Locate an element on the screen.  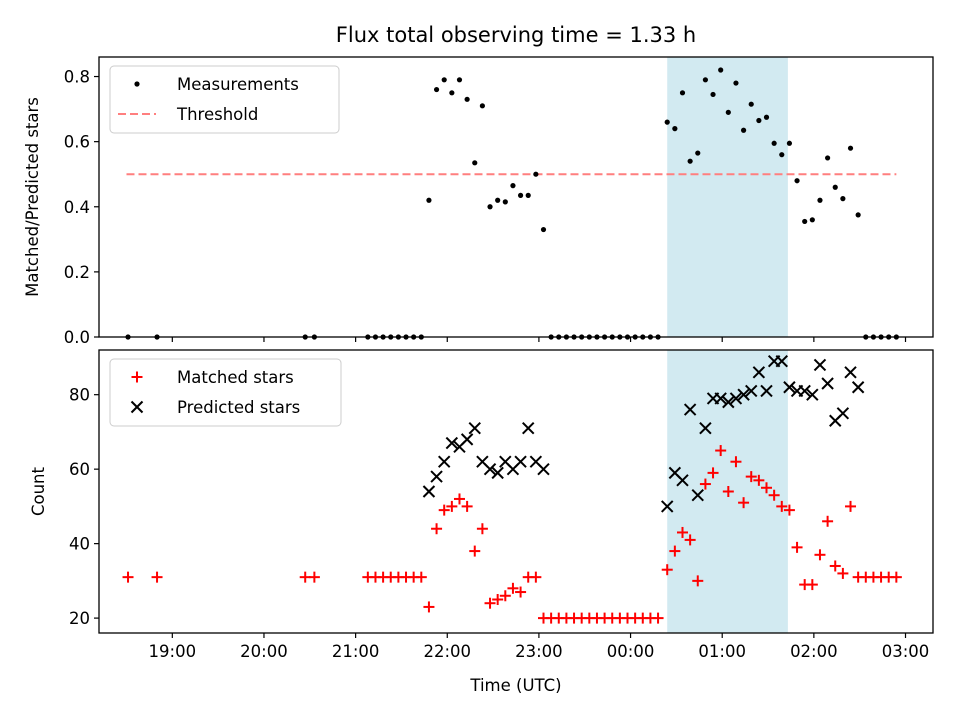
ratio-x-axis is located at coordinates (539, 339).